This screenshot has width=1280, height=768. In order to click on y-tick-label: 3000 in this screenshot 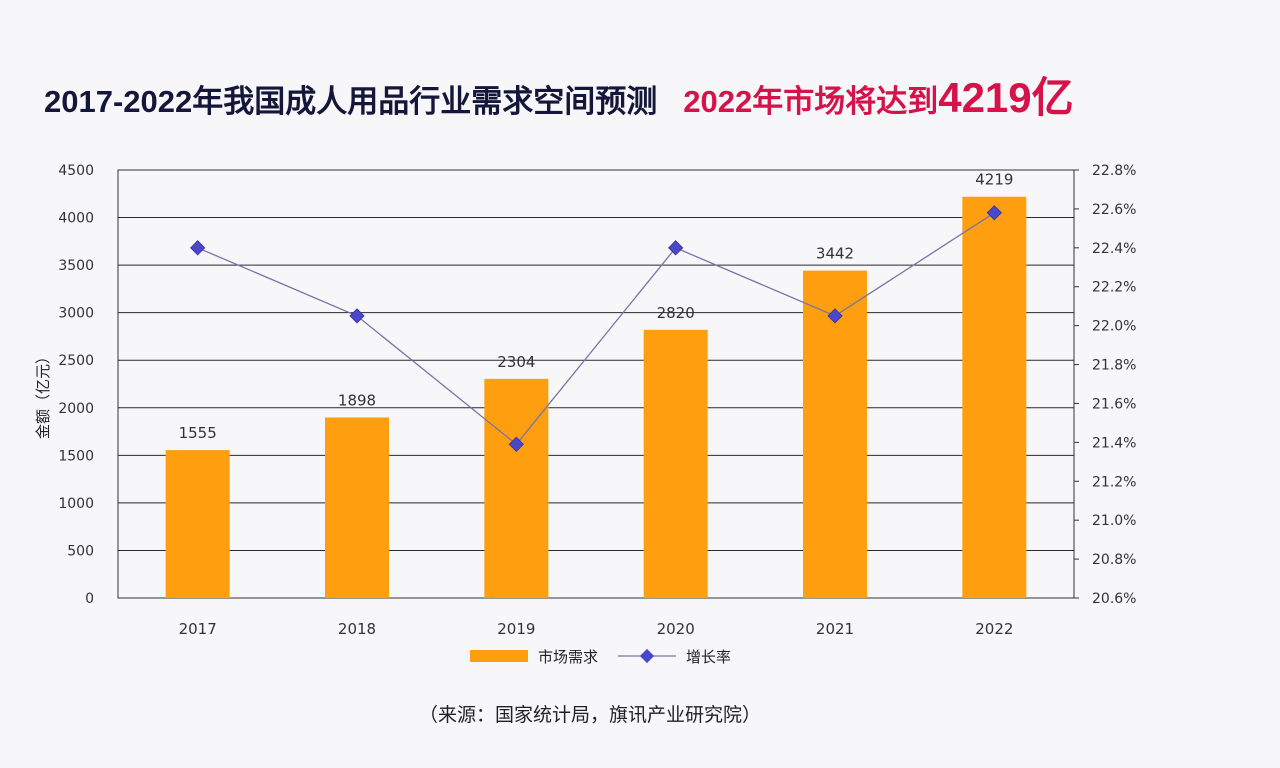, I will do `click(76, 314)`.